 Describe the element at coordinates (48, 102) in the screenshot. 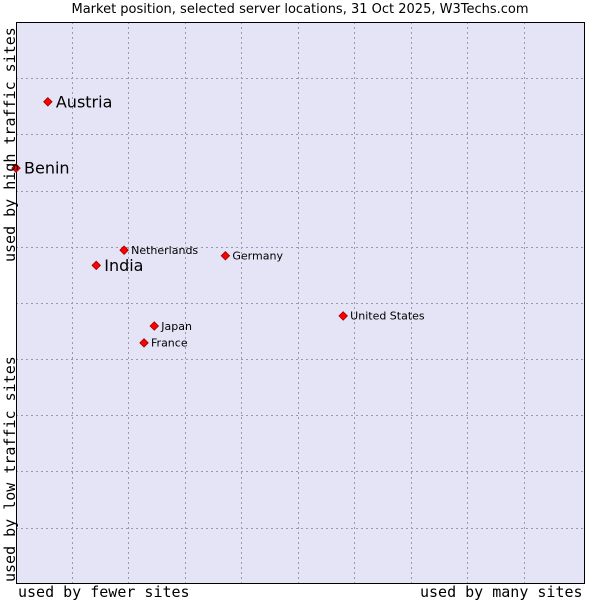

I see `point-austria` at that location.